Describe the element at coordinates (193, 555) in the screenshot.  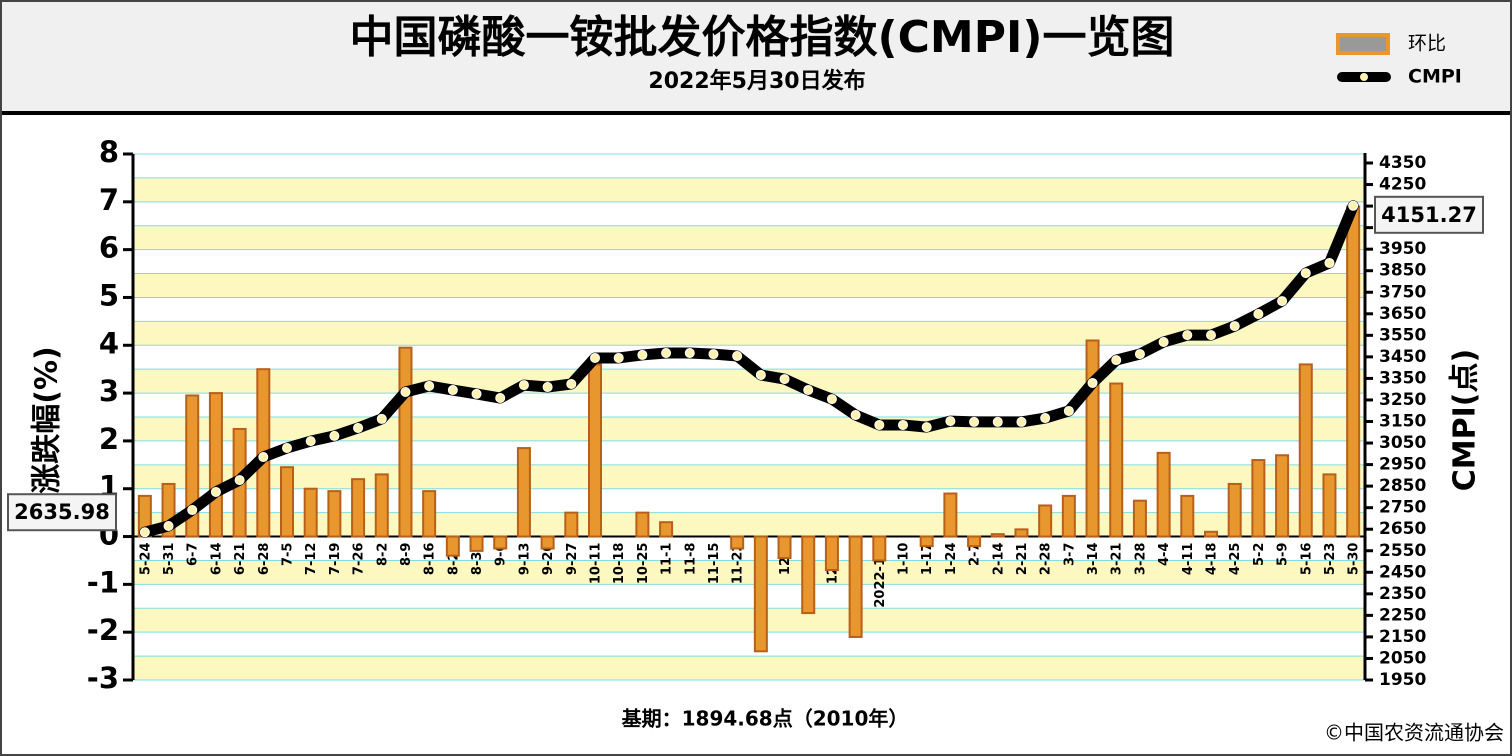
I see `x-tick-label: 6-7` at that location.